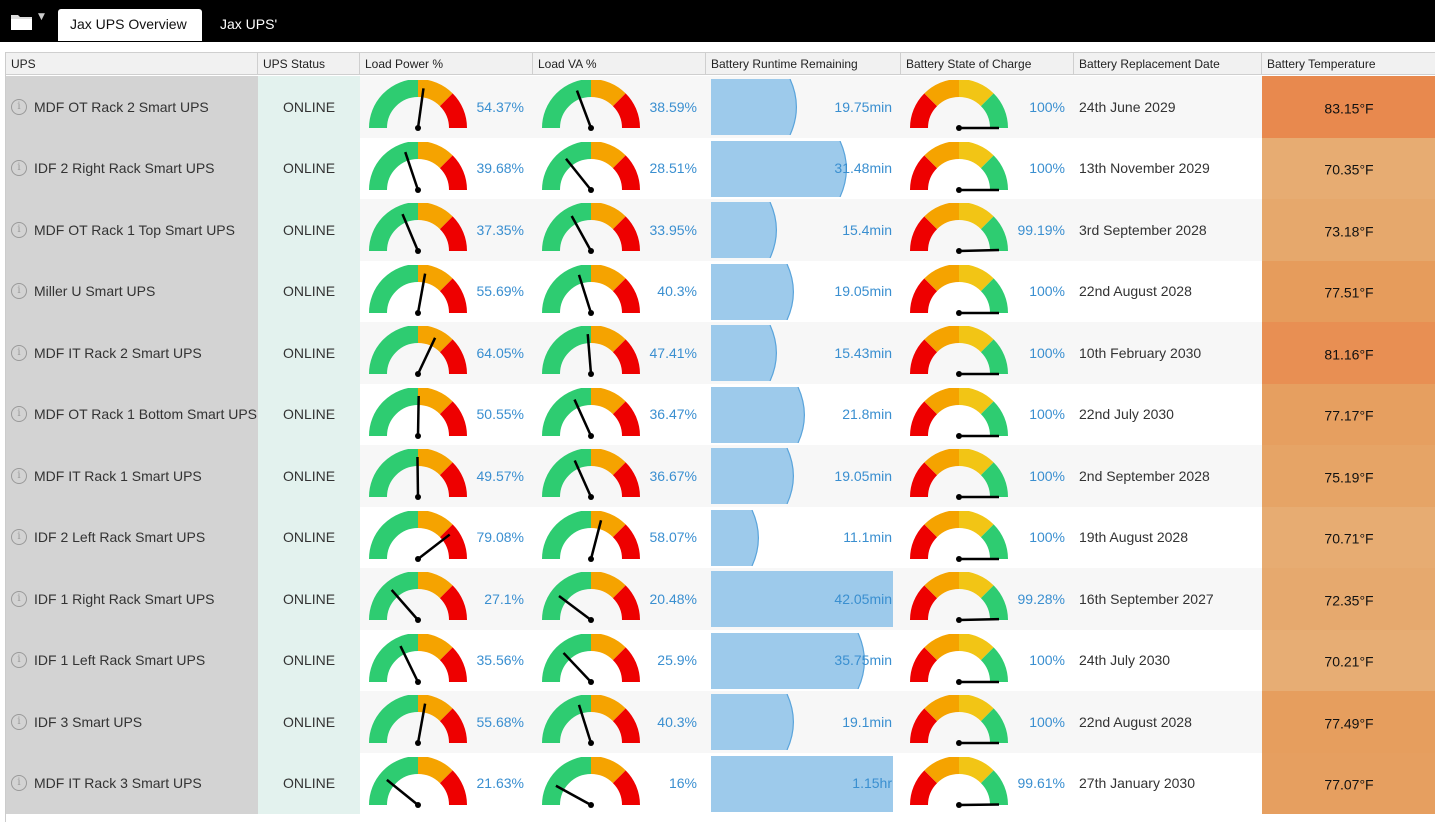 This screenshot has width=1435, height=822. I want to click on charge-cell: 100%, so click(987, 169).